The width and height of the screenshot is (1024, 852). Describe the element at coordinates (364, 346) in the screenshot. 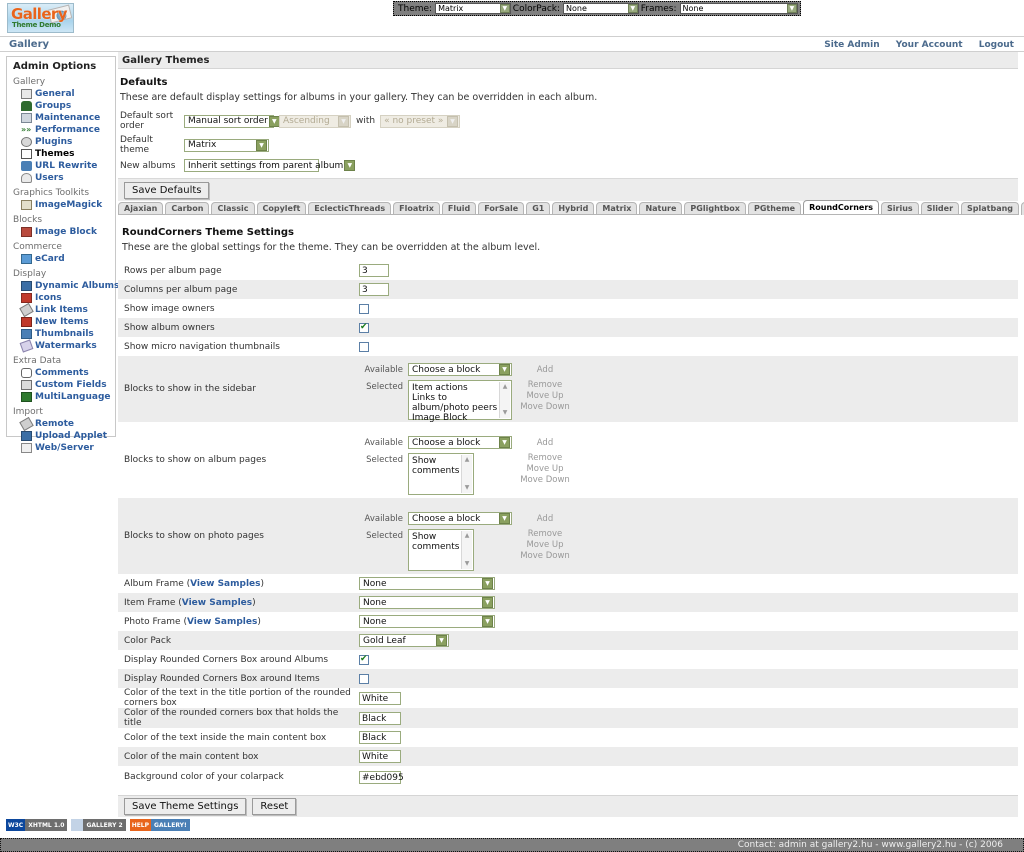

I see `show-micro-nav-checkbox` at that location.